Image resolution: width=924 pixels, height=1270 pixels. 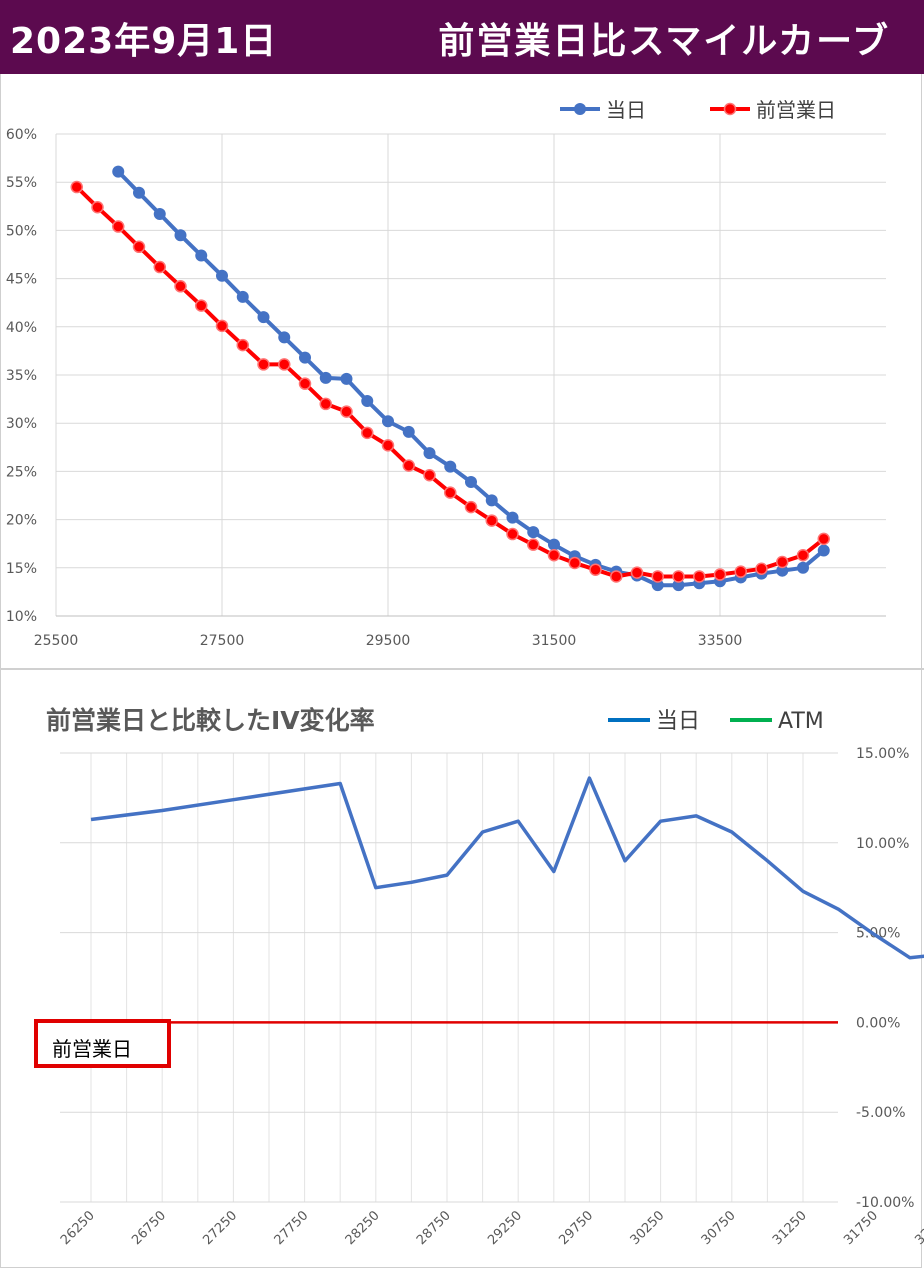 I want to click on series-line-today, so click(x=507, y=868).